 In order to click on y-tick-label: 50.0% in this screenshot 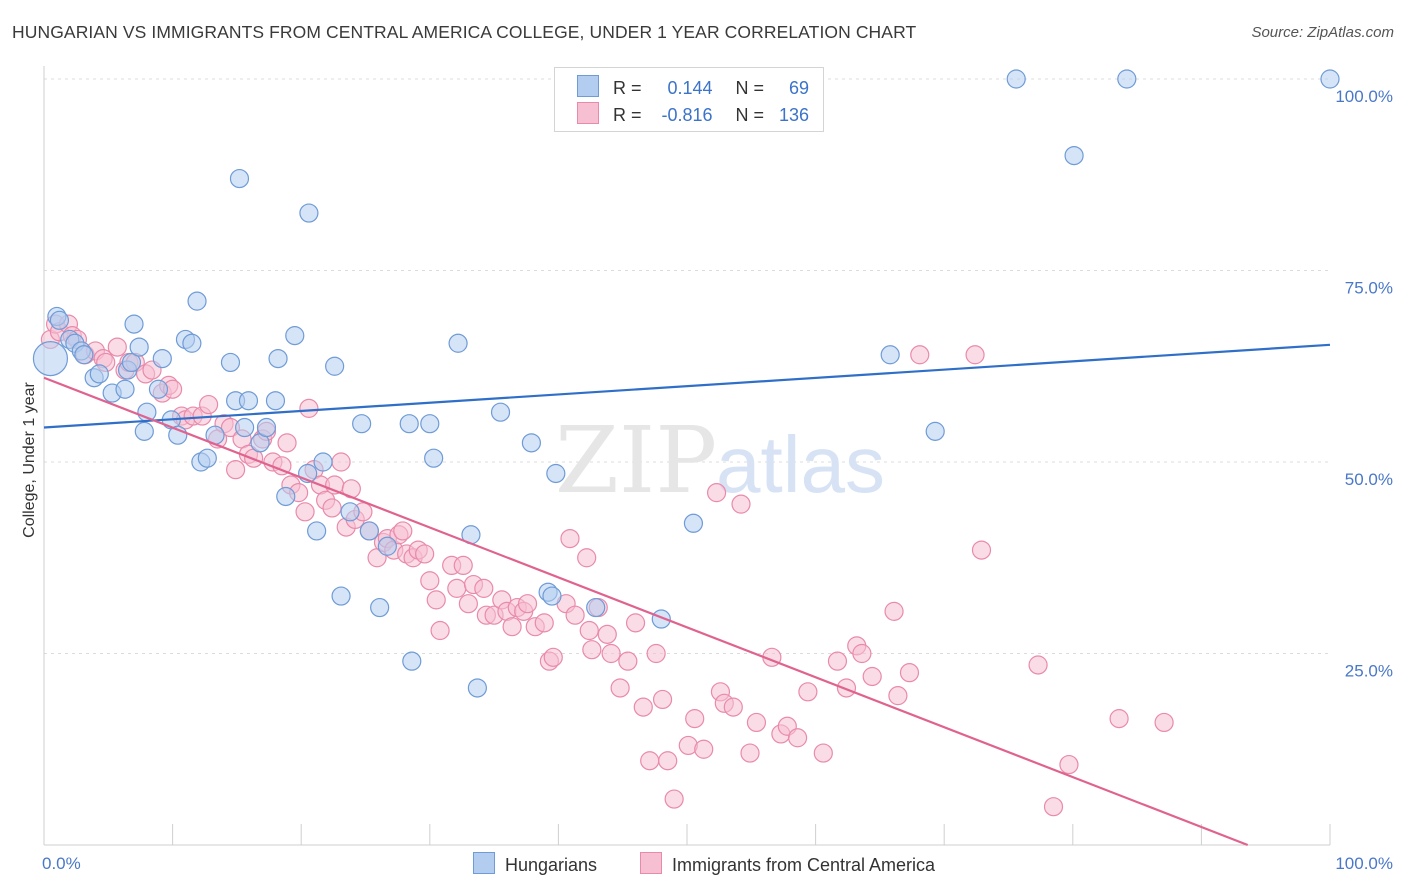, I will do `click(1369, 479)`.